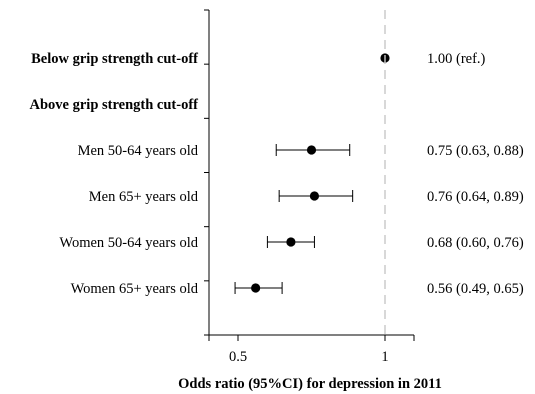 This screenshot has width=535, height=394. I want to click on forest-row: Above grip strength cut-off, so click(114, 105).